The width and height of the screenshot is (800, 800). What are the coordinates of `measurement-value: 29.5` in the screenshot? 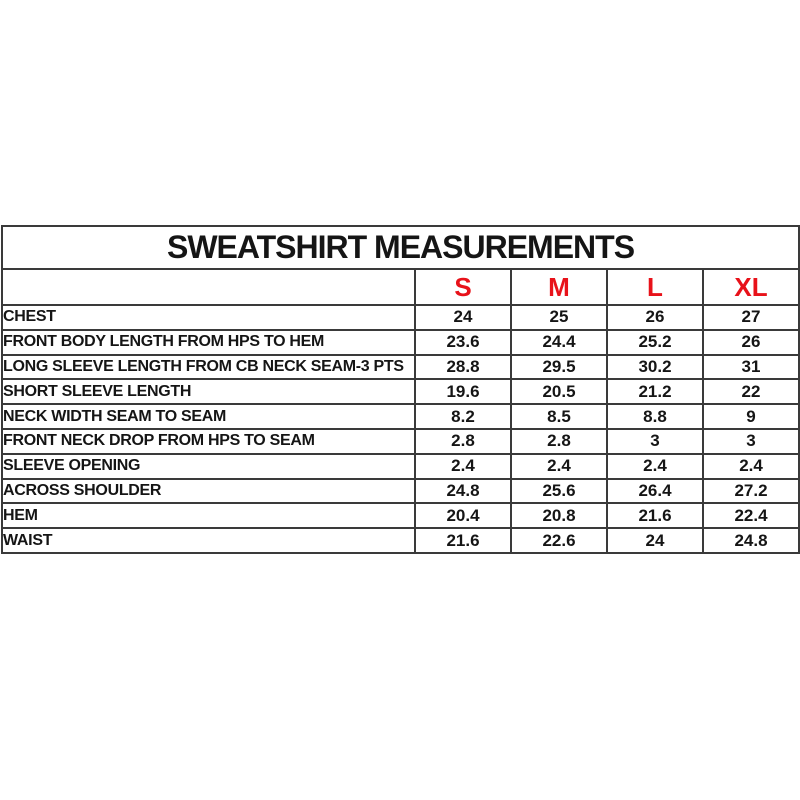 It's located at (559, 367).